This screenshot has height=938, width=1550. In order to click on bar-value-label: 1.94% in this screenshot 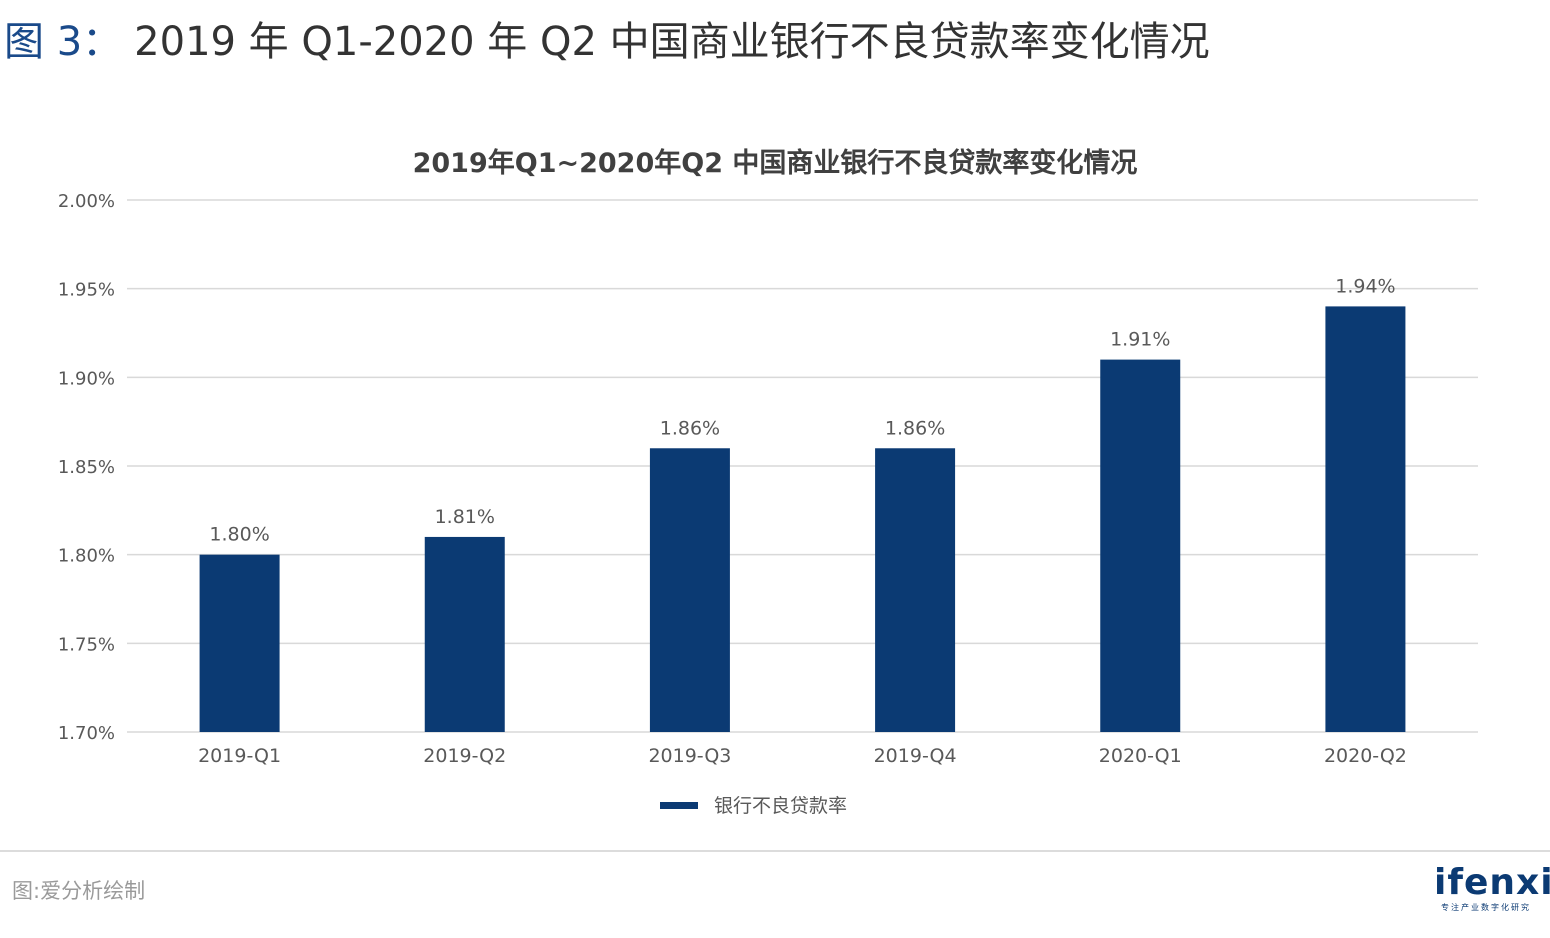, I will do `click(1365, 286)`.